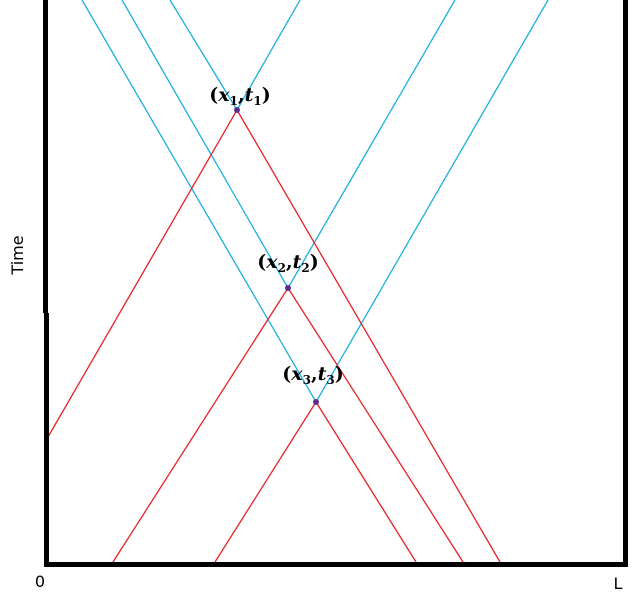 This screenshot has height=608, width=644. Describe the element at coordinates (17, 255) in the screenshot. I see `time-label: Time` at that location.